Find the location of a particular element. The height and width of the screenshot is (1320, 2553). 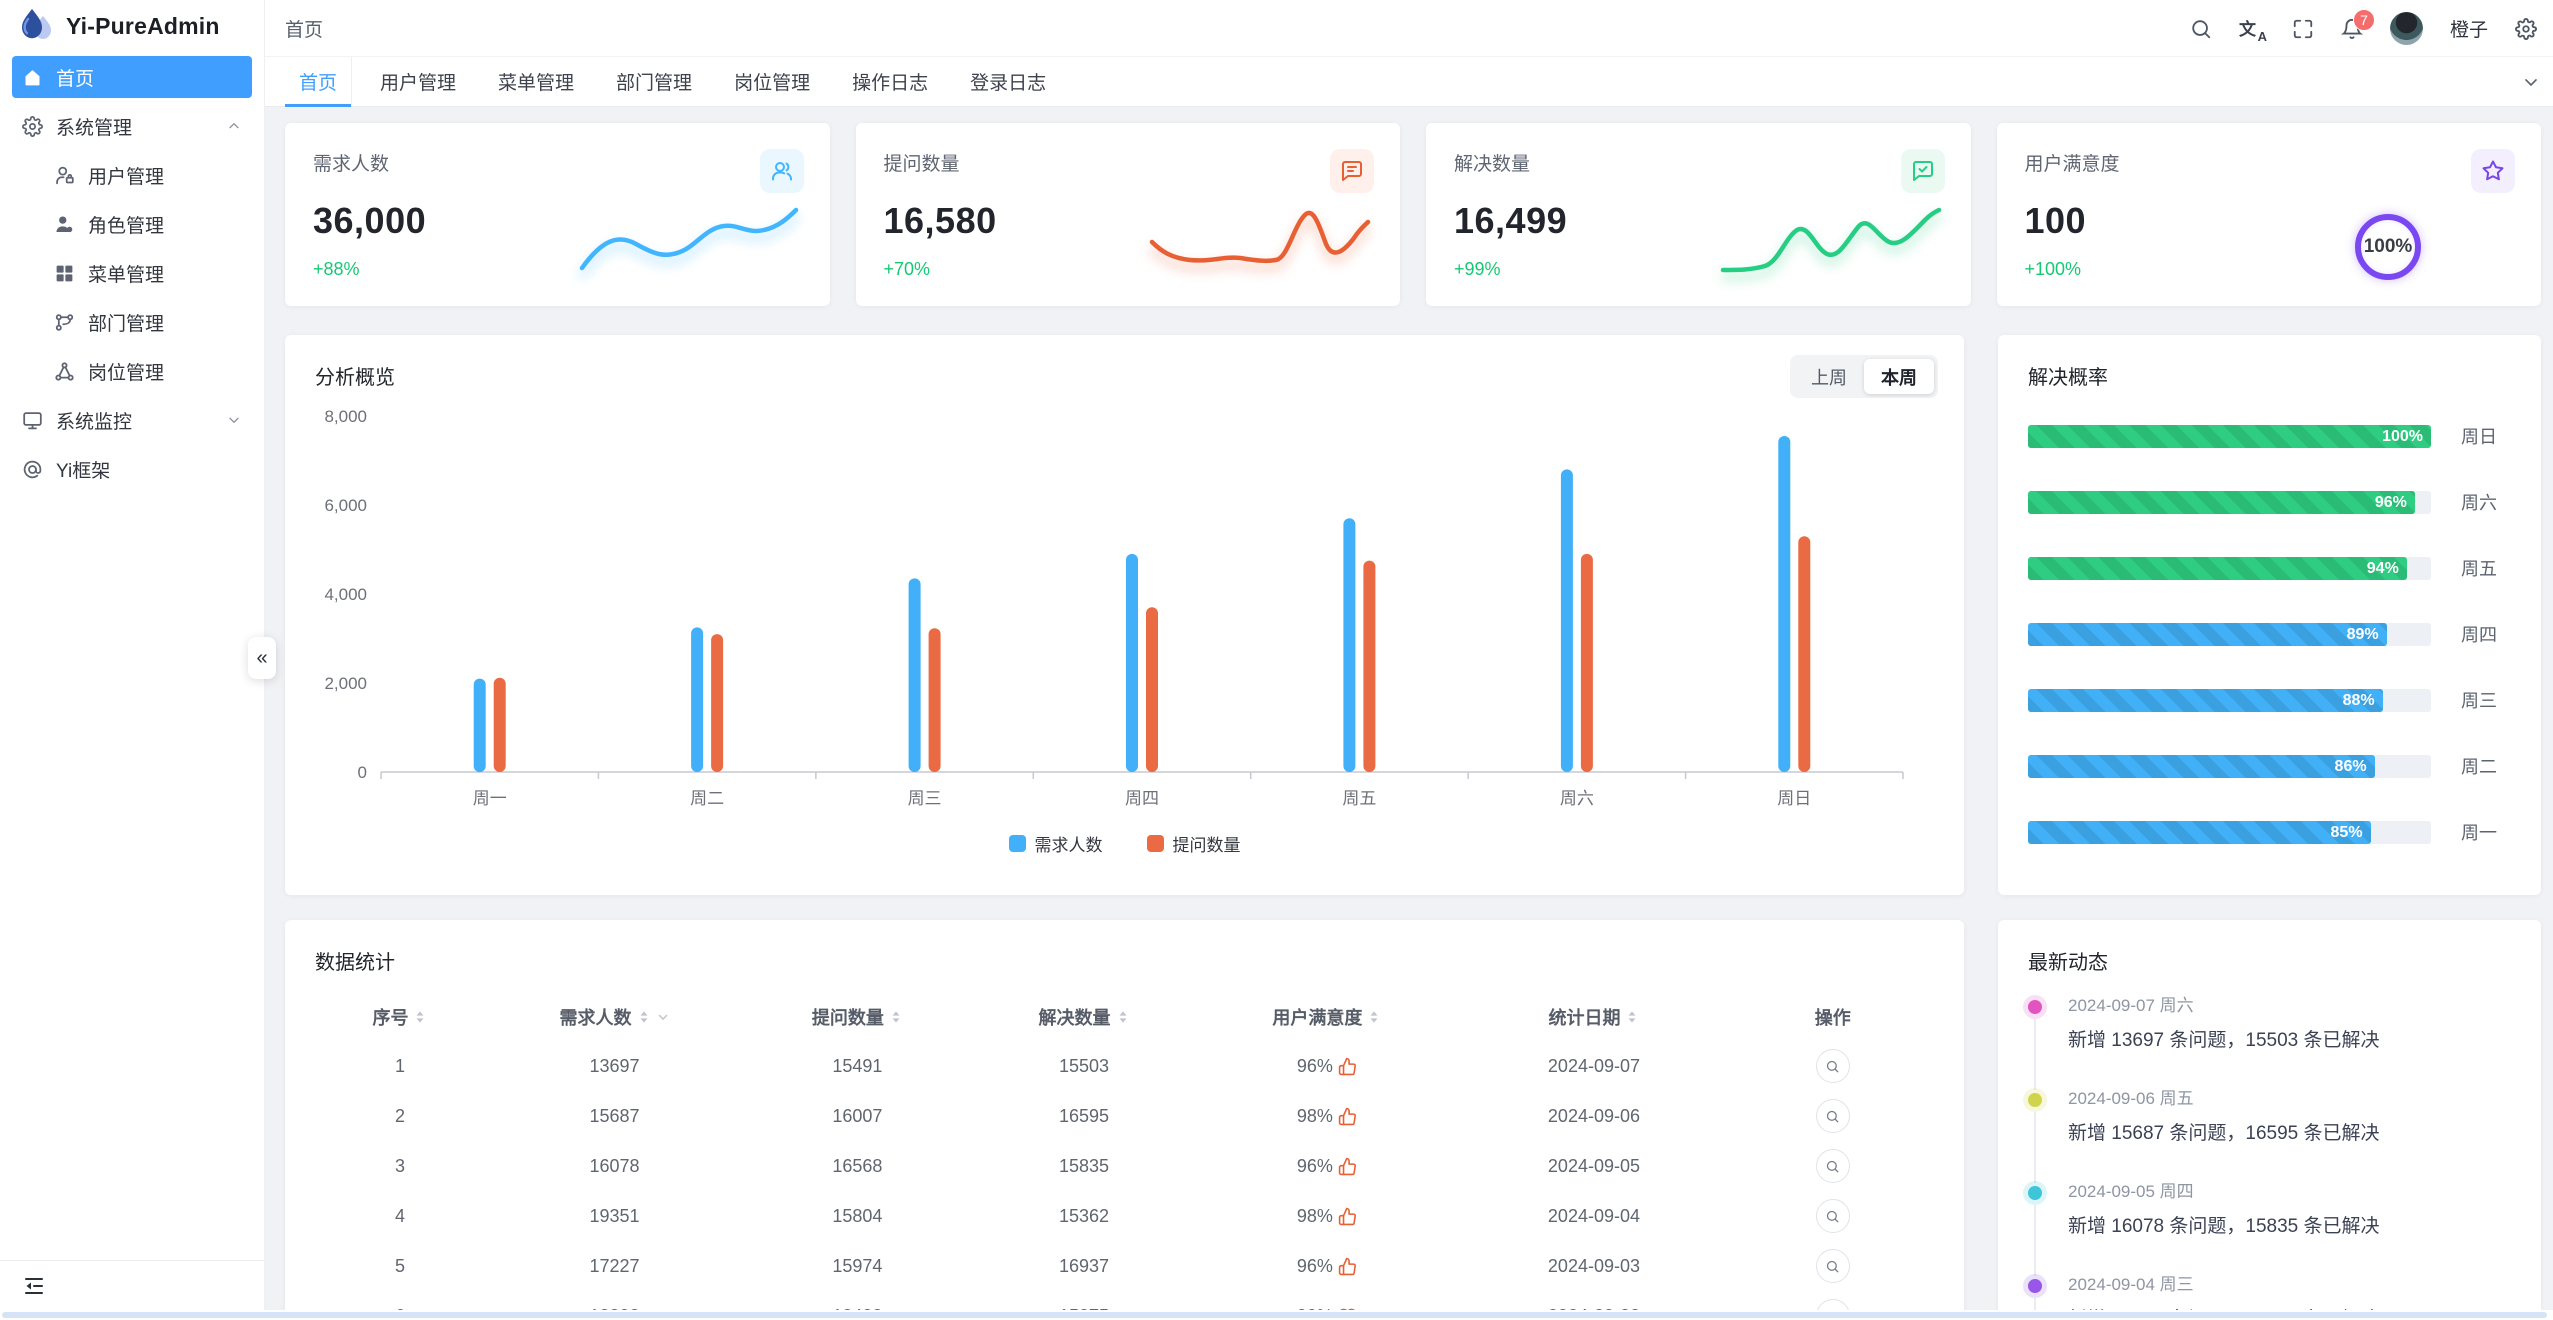

sidebar-item-system-monitor: 系统监控 is located at coordinates (132, 420).